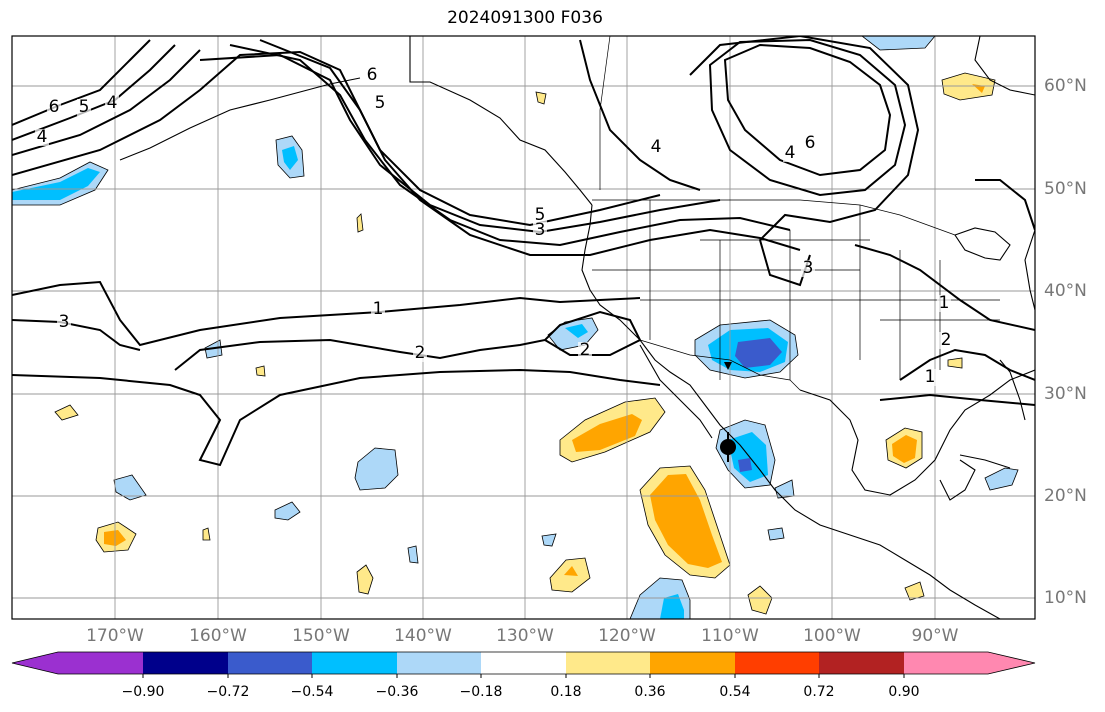  What do you see at coordinates (1065, 291) in the screenshot?
I see `lat-label: 40°N` at bounding box center [1065, 291].